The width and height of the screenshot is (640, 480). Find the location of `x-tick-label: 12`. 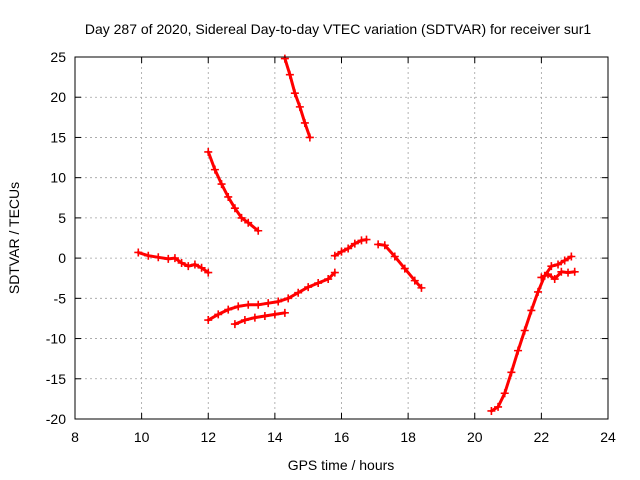

x-tick-label: 12 is located at coordinates (208, 437).